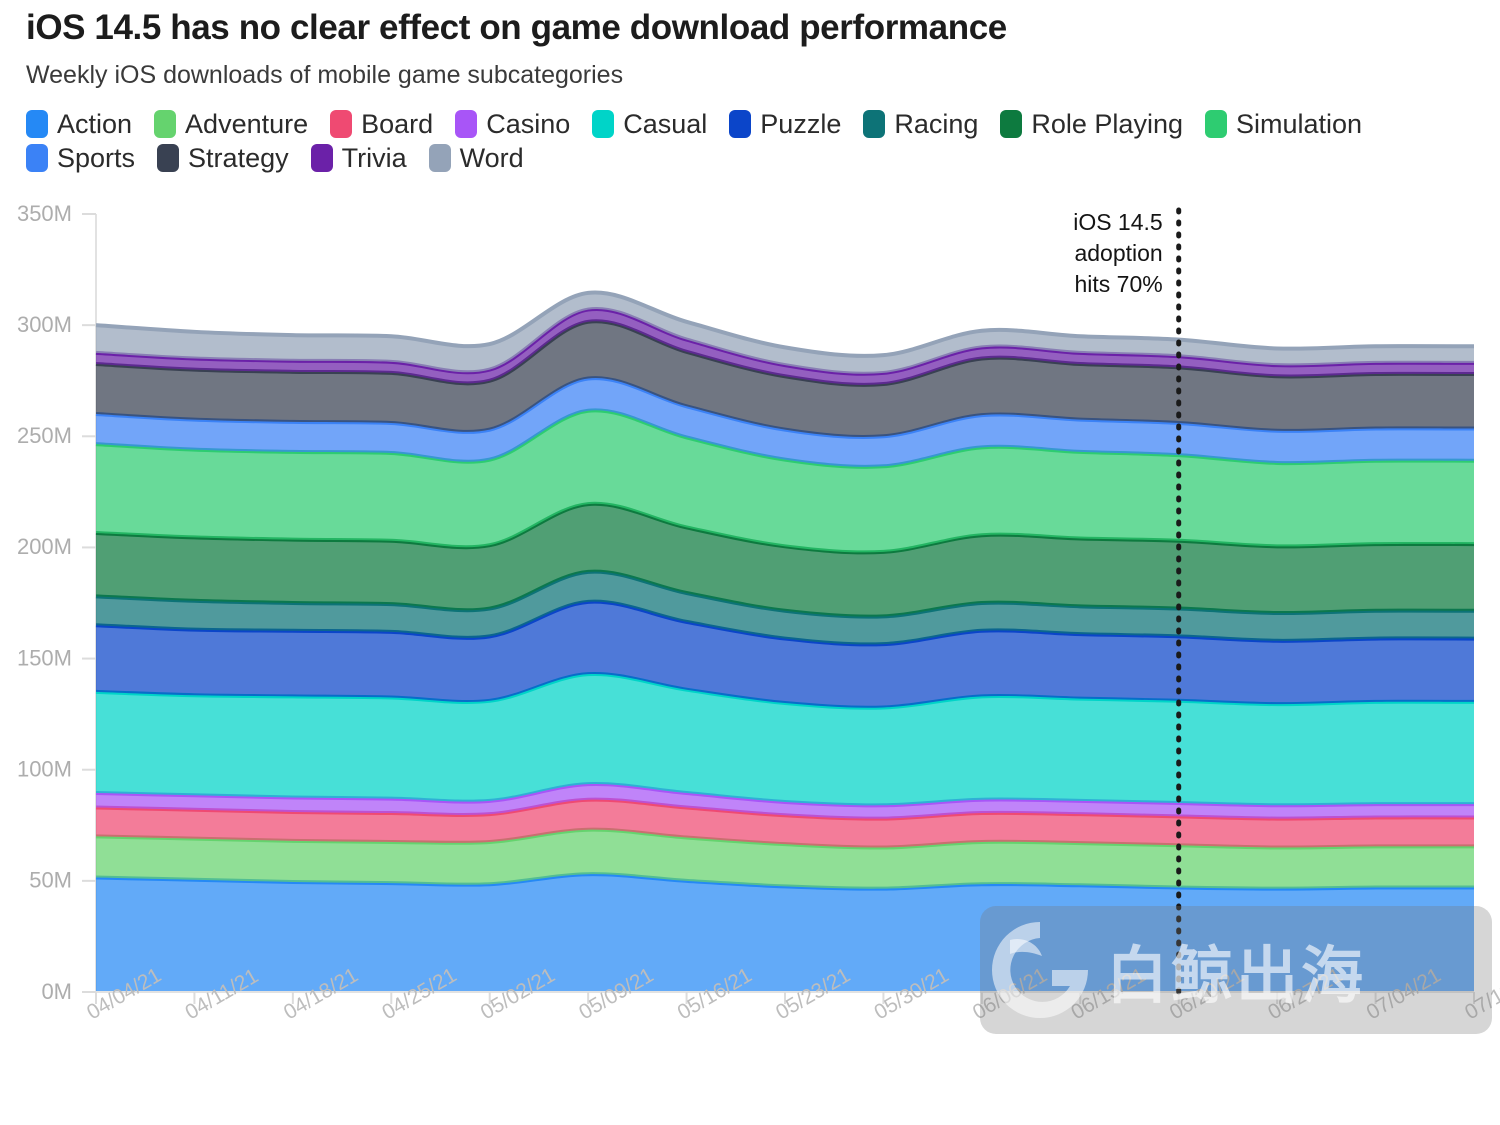 The width and height of the screenshot is (1500, 1125). What do you see at coordinates (785, 608) in the screenshot?
I see `area-band-racing` at bounding box center [785, 608].